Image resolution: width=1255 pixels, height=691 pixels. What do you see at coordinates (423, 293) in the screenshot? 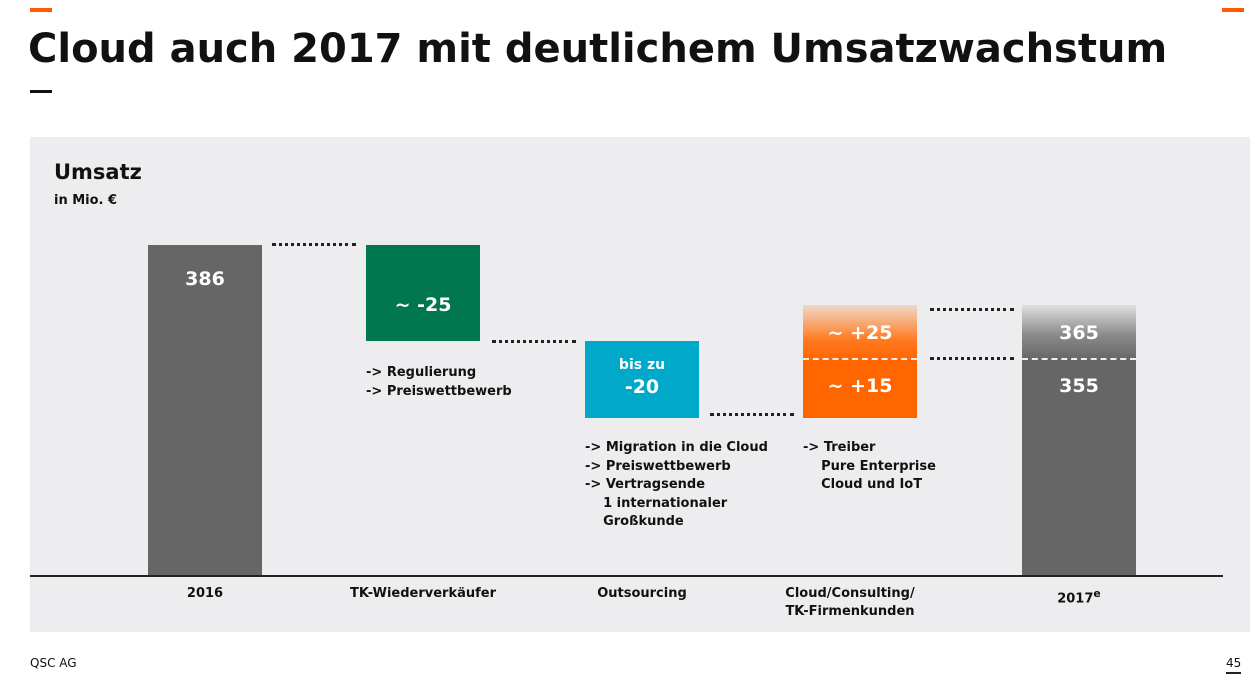
I see `bar-tk-wiederverkaeufer` at bounding box center [423, 293].